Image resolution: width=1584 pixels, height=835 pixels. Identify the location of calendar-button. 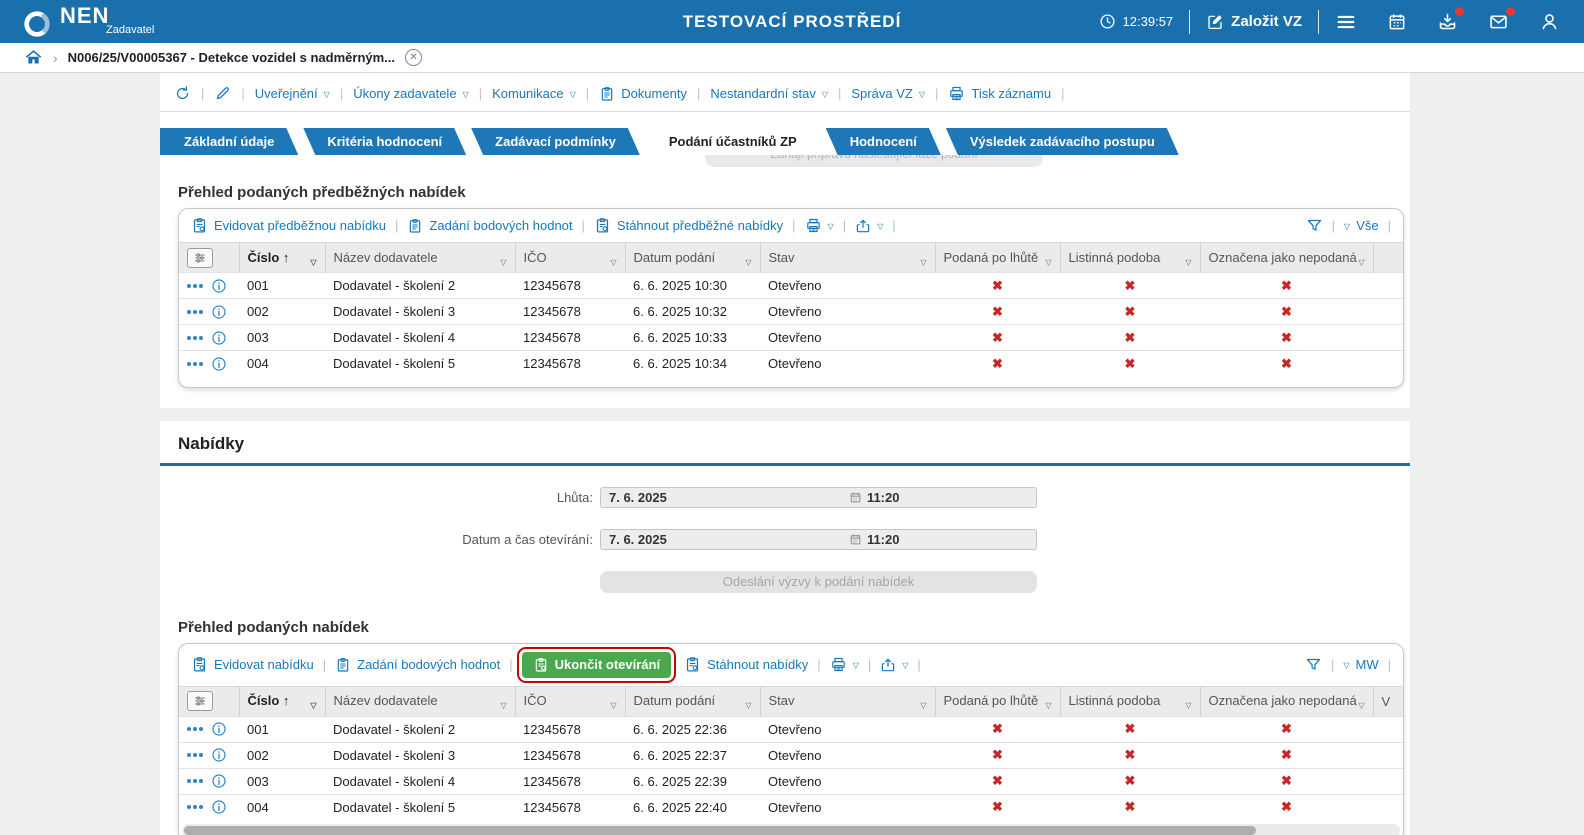
(1397, 22).